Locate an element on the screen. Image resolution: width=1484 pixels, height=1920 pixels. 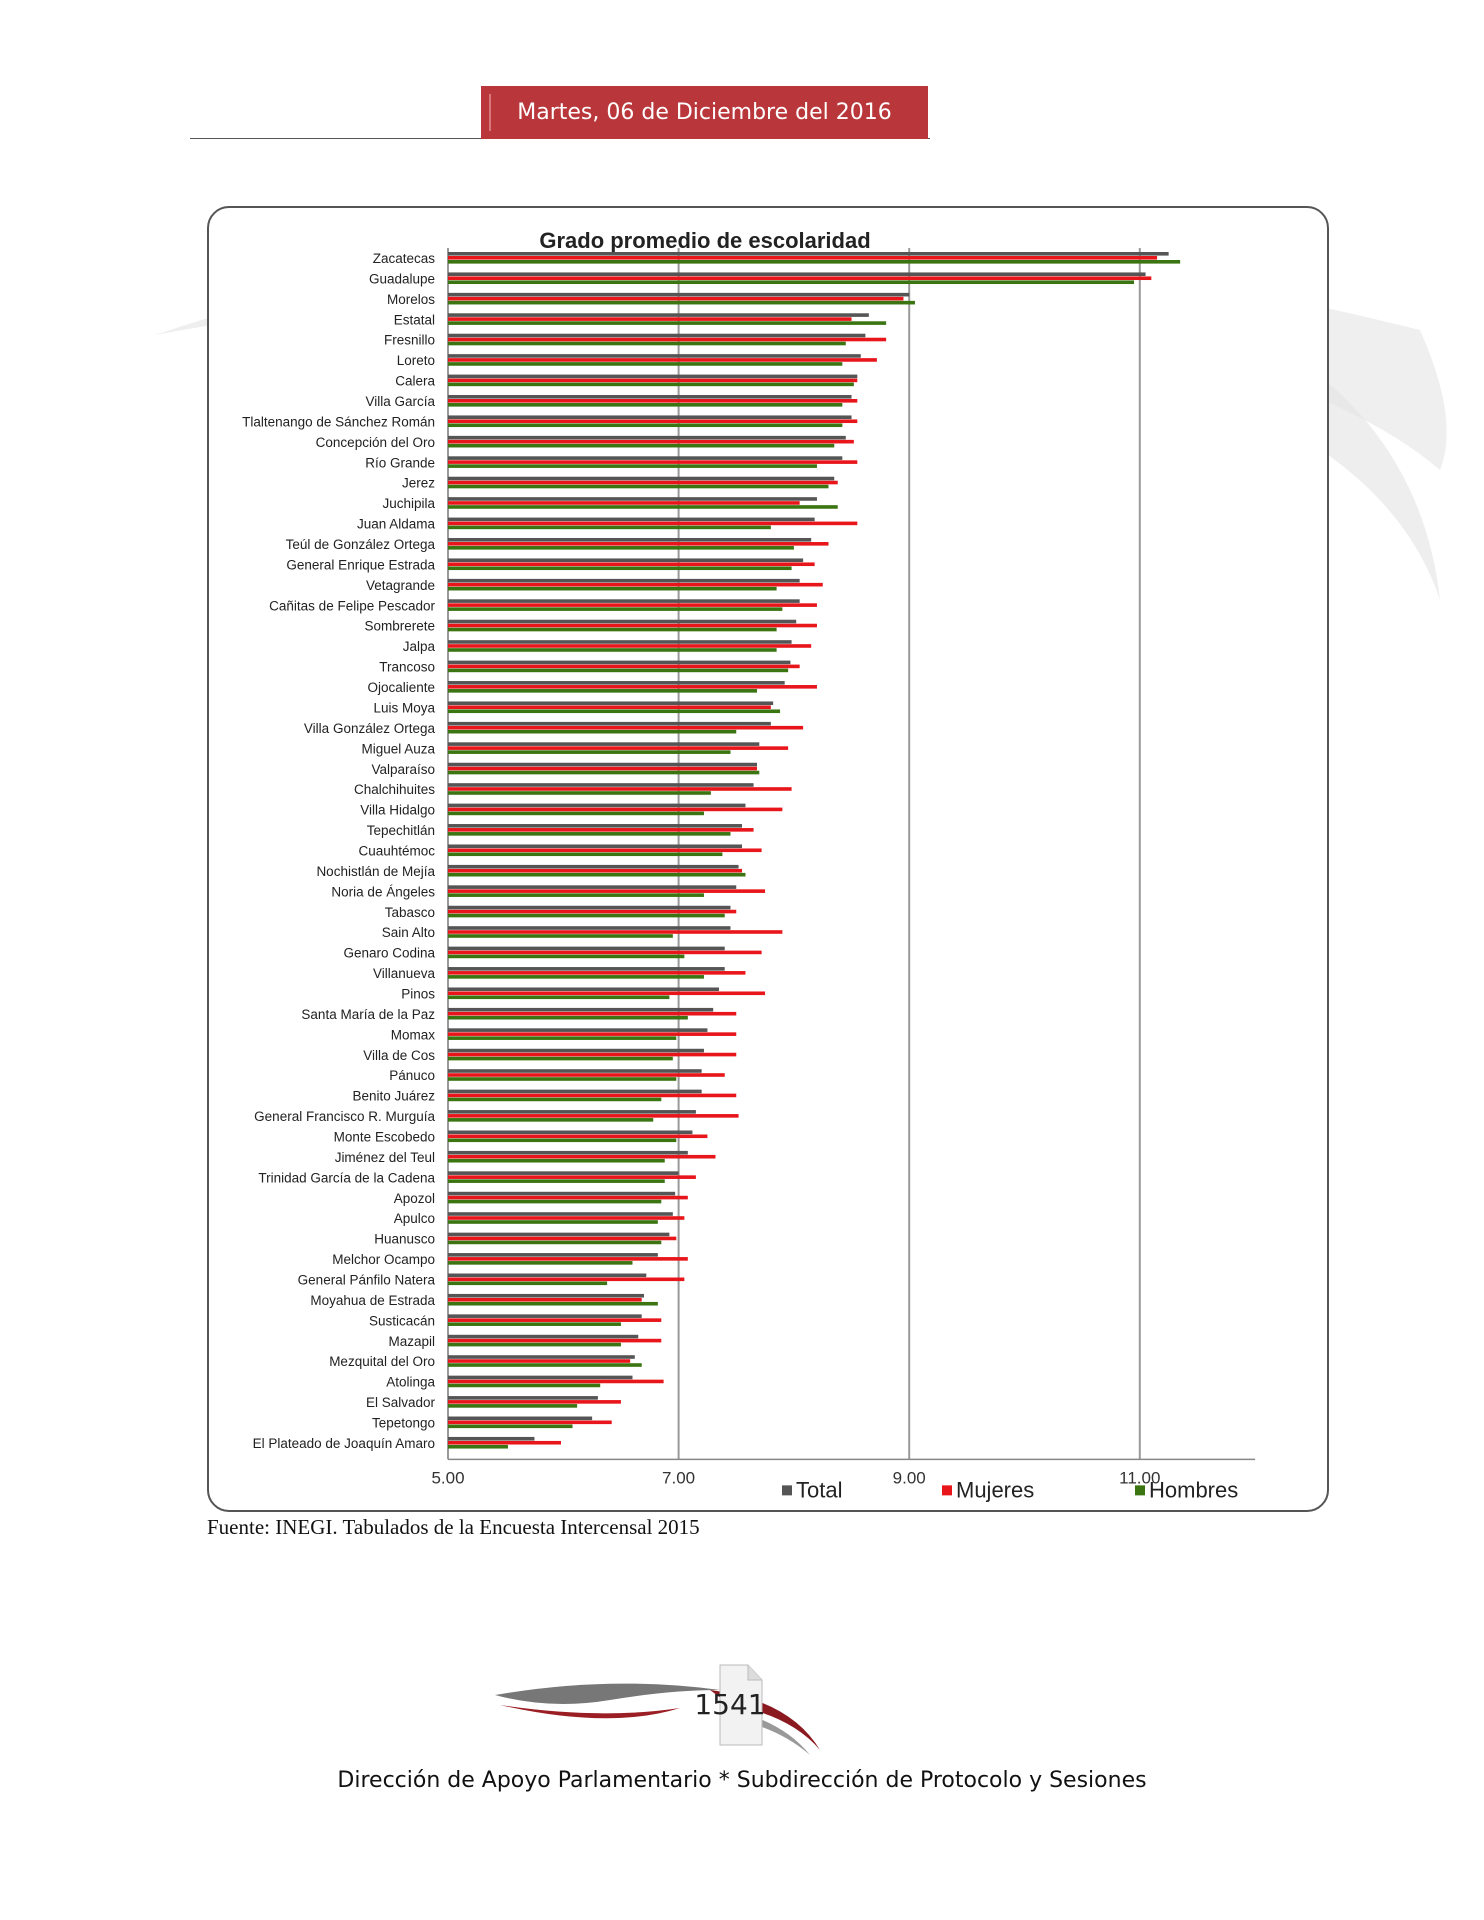
category-label-28: Tepechitlán is located at coordinates (401, 830).